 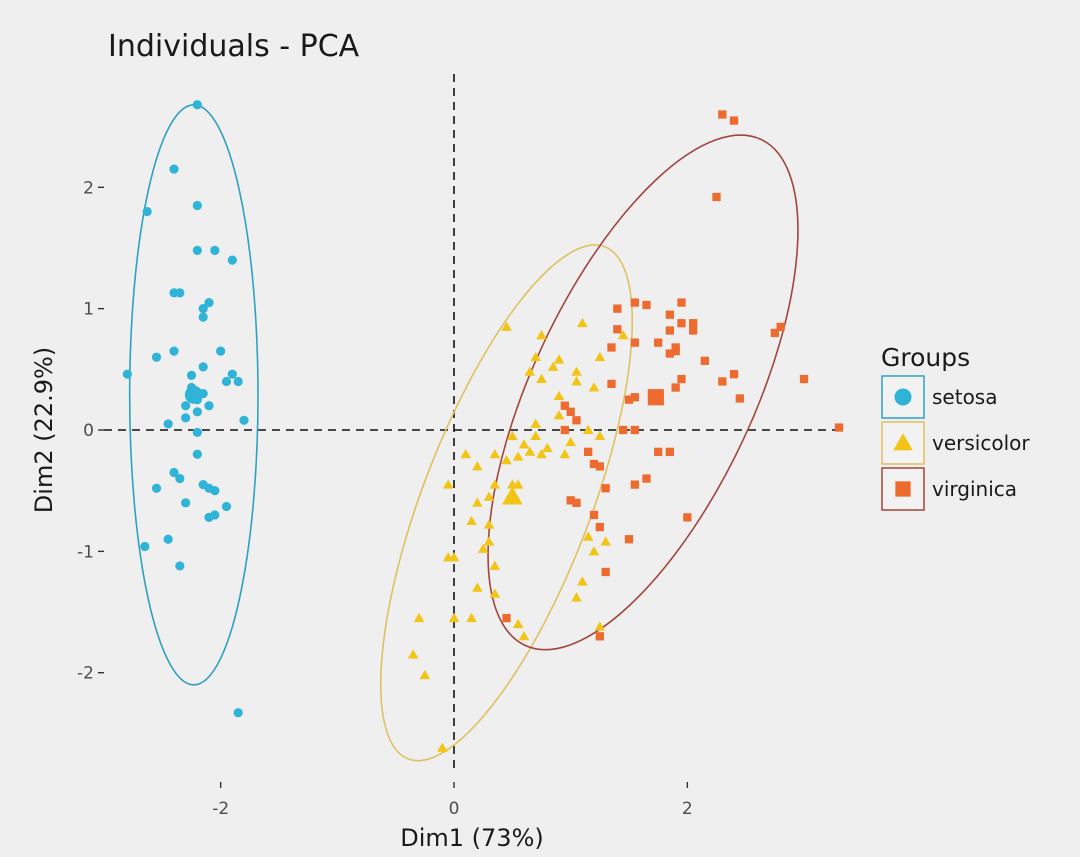 What do you see at coordinates (964, 397) in the screenshot?
I see `legend-label-setosa: setosa` at bounding box center [964, 397].